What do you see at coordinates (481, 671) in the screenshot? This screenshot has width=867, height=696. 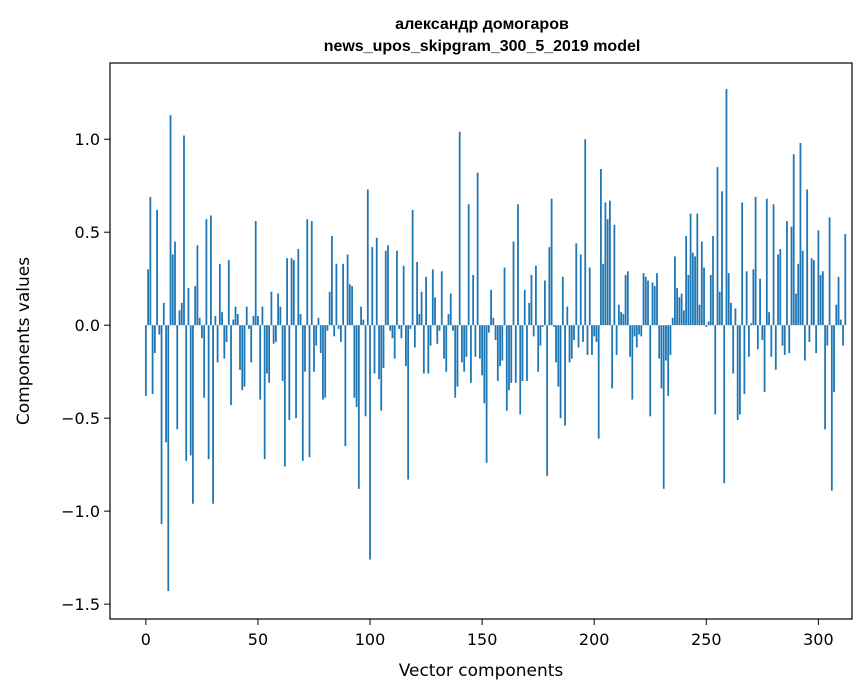 I see `x-axis-label: Vector components` at bounding box center [481, 671].